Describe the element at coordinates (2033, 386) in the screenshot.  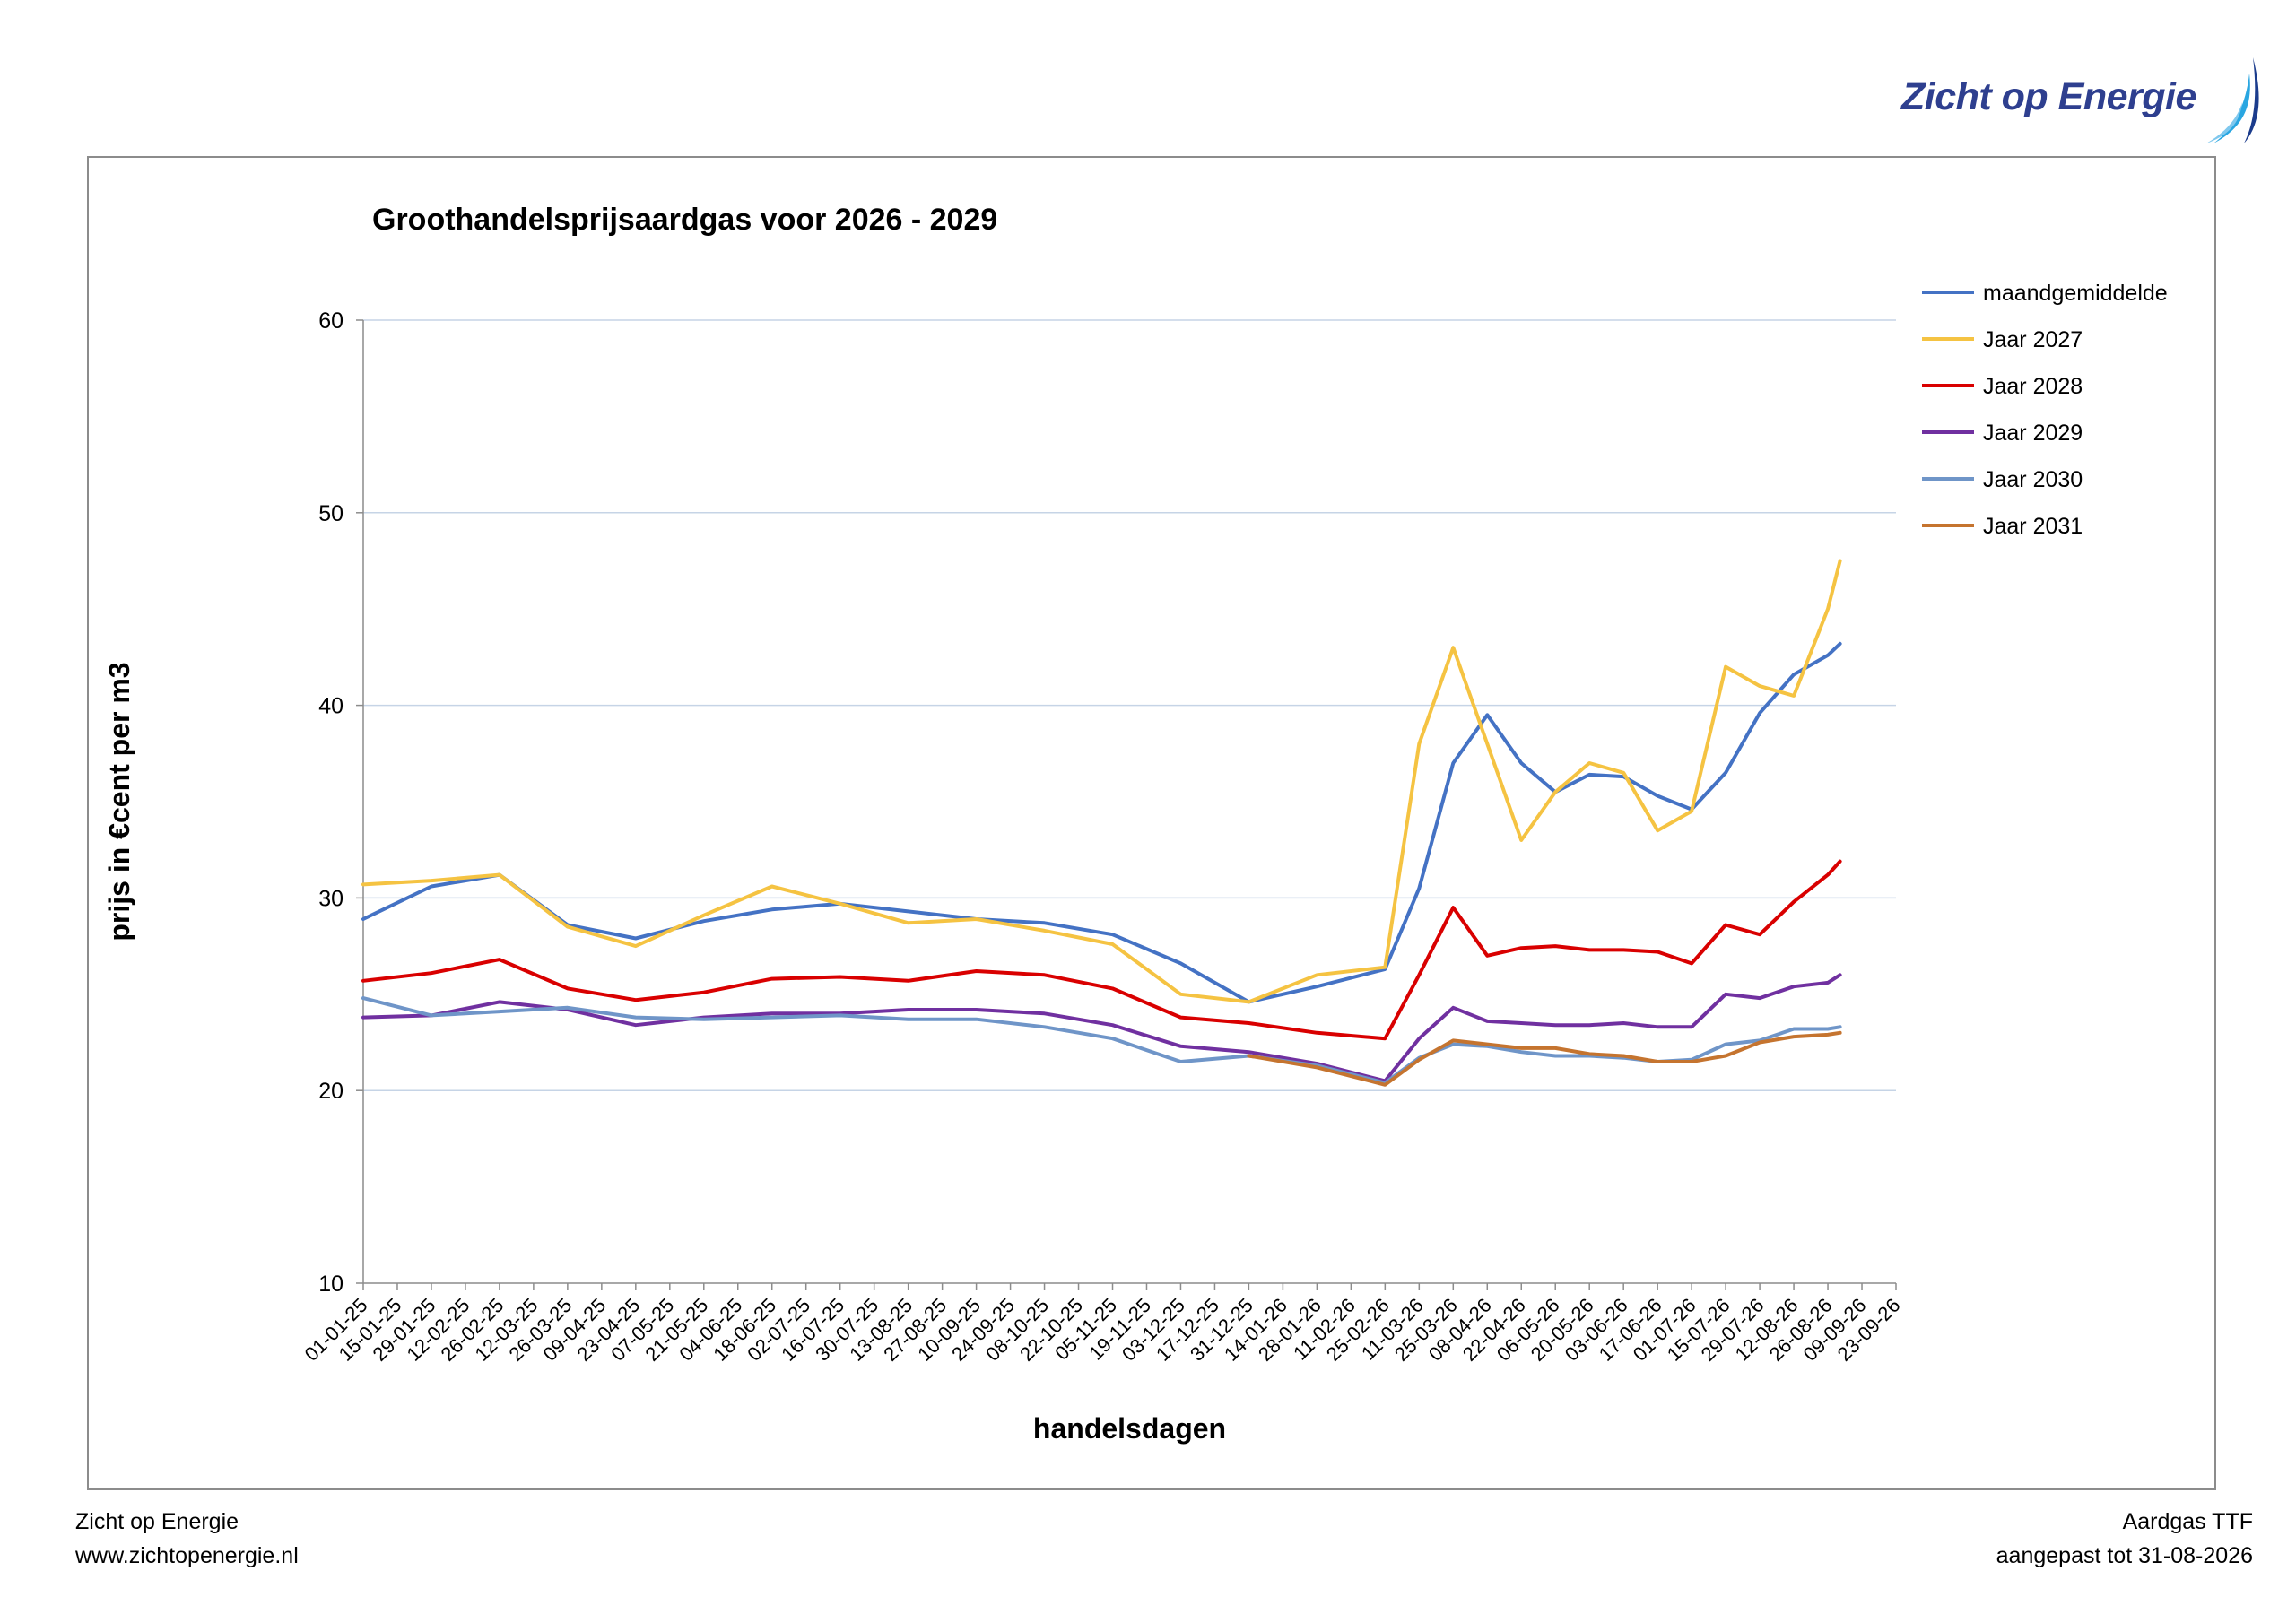
I see `legend-label: Jaar 2028` at that location.